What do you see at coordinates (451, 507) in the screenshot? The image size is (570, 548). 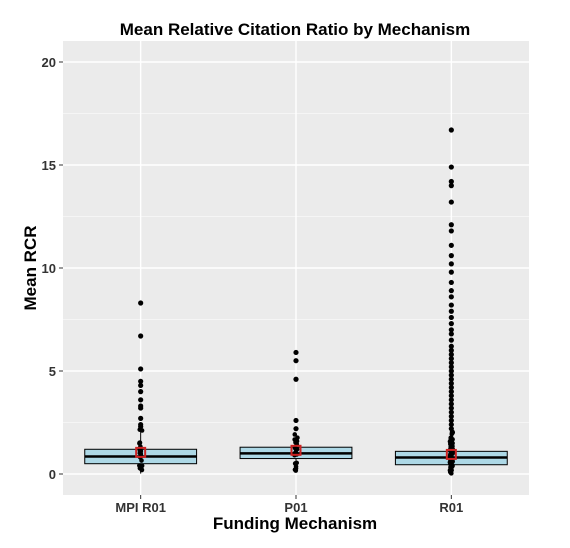 I see `x-tick-label: R01` at bounding box center [451, 507].